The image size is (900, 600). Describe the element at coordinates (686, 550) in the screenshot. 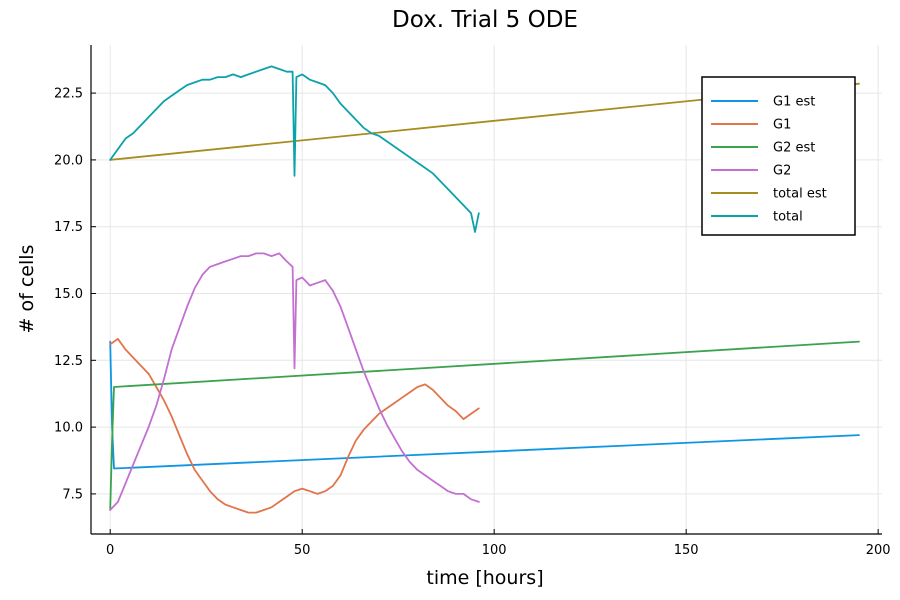

I see `x-tick-label: 150` at that location.